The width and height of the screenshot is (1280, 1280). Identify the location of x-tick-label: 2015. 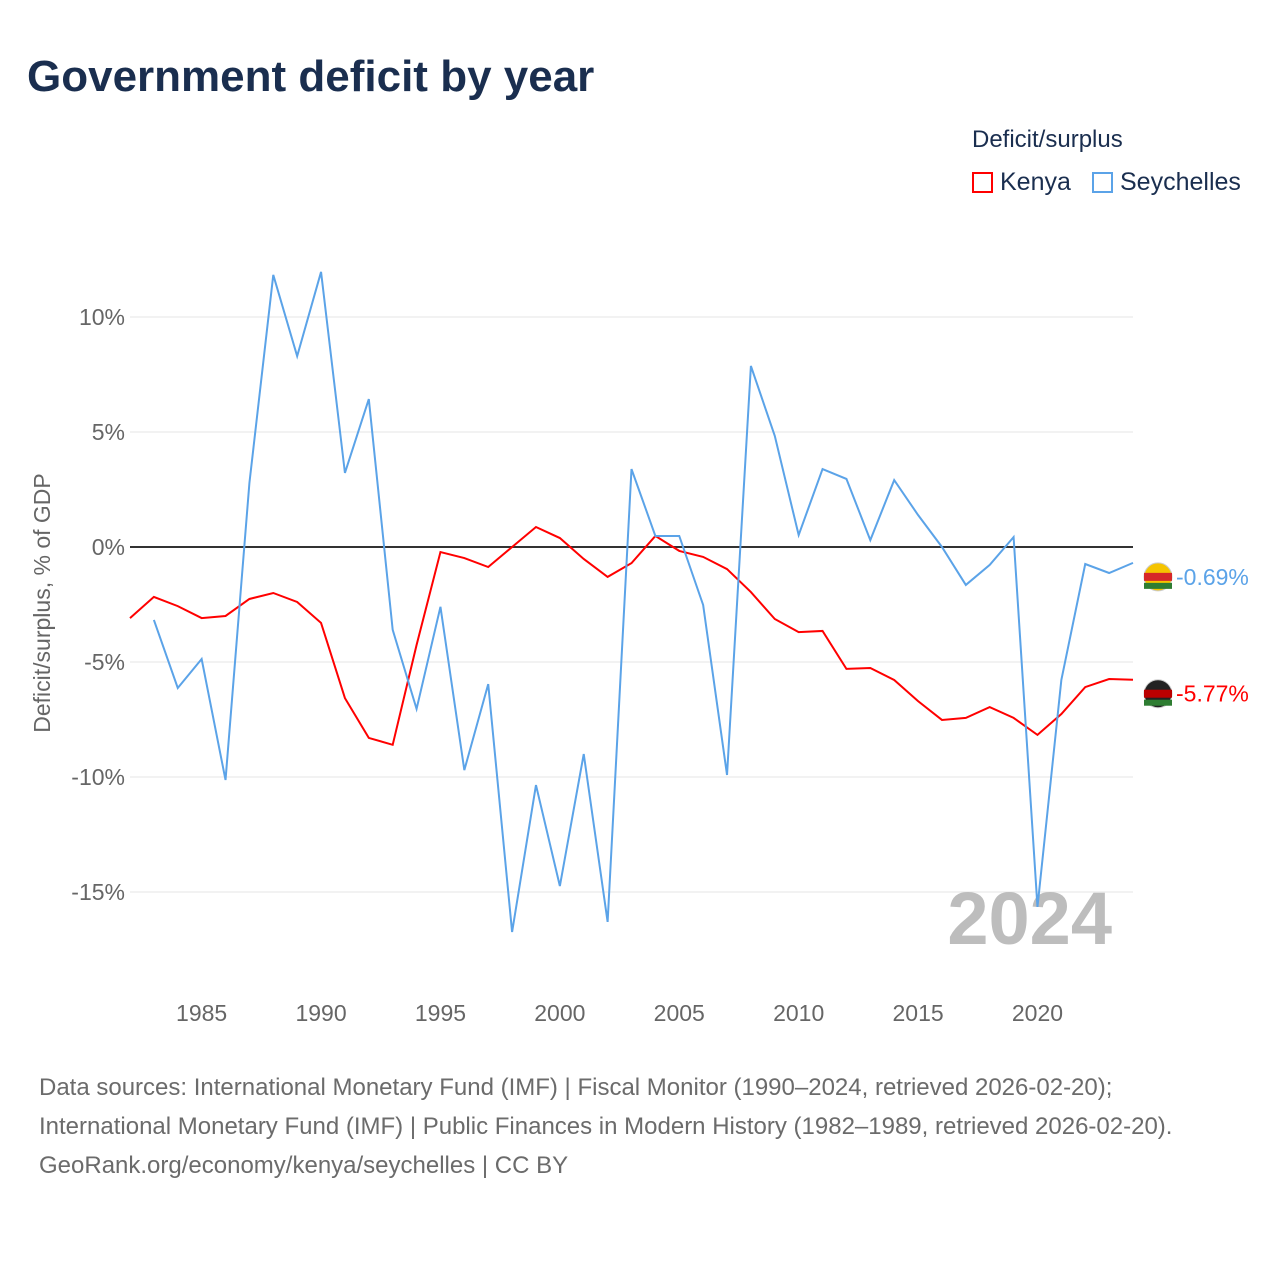
(917, 1013).